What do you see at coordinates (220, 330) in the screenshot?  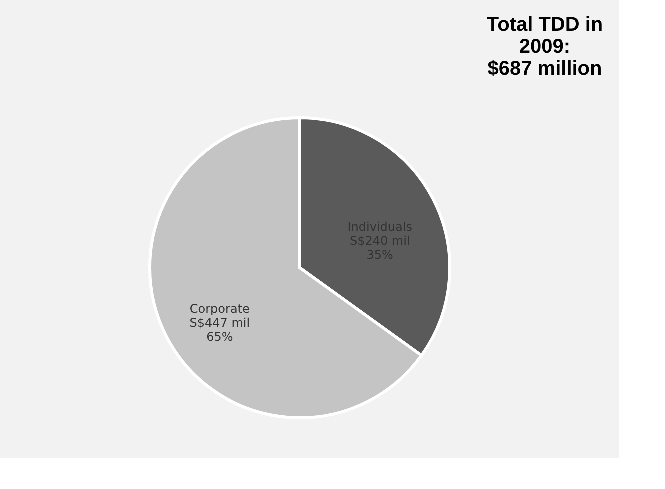 I see `data-label: S$447 mil 65%` at bounding box center [220, 330].